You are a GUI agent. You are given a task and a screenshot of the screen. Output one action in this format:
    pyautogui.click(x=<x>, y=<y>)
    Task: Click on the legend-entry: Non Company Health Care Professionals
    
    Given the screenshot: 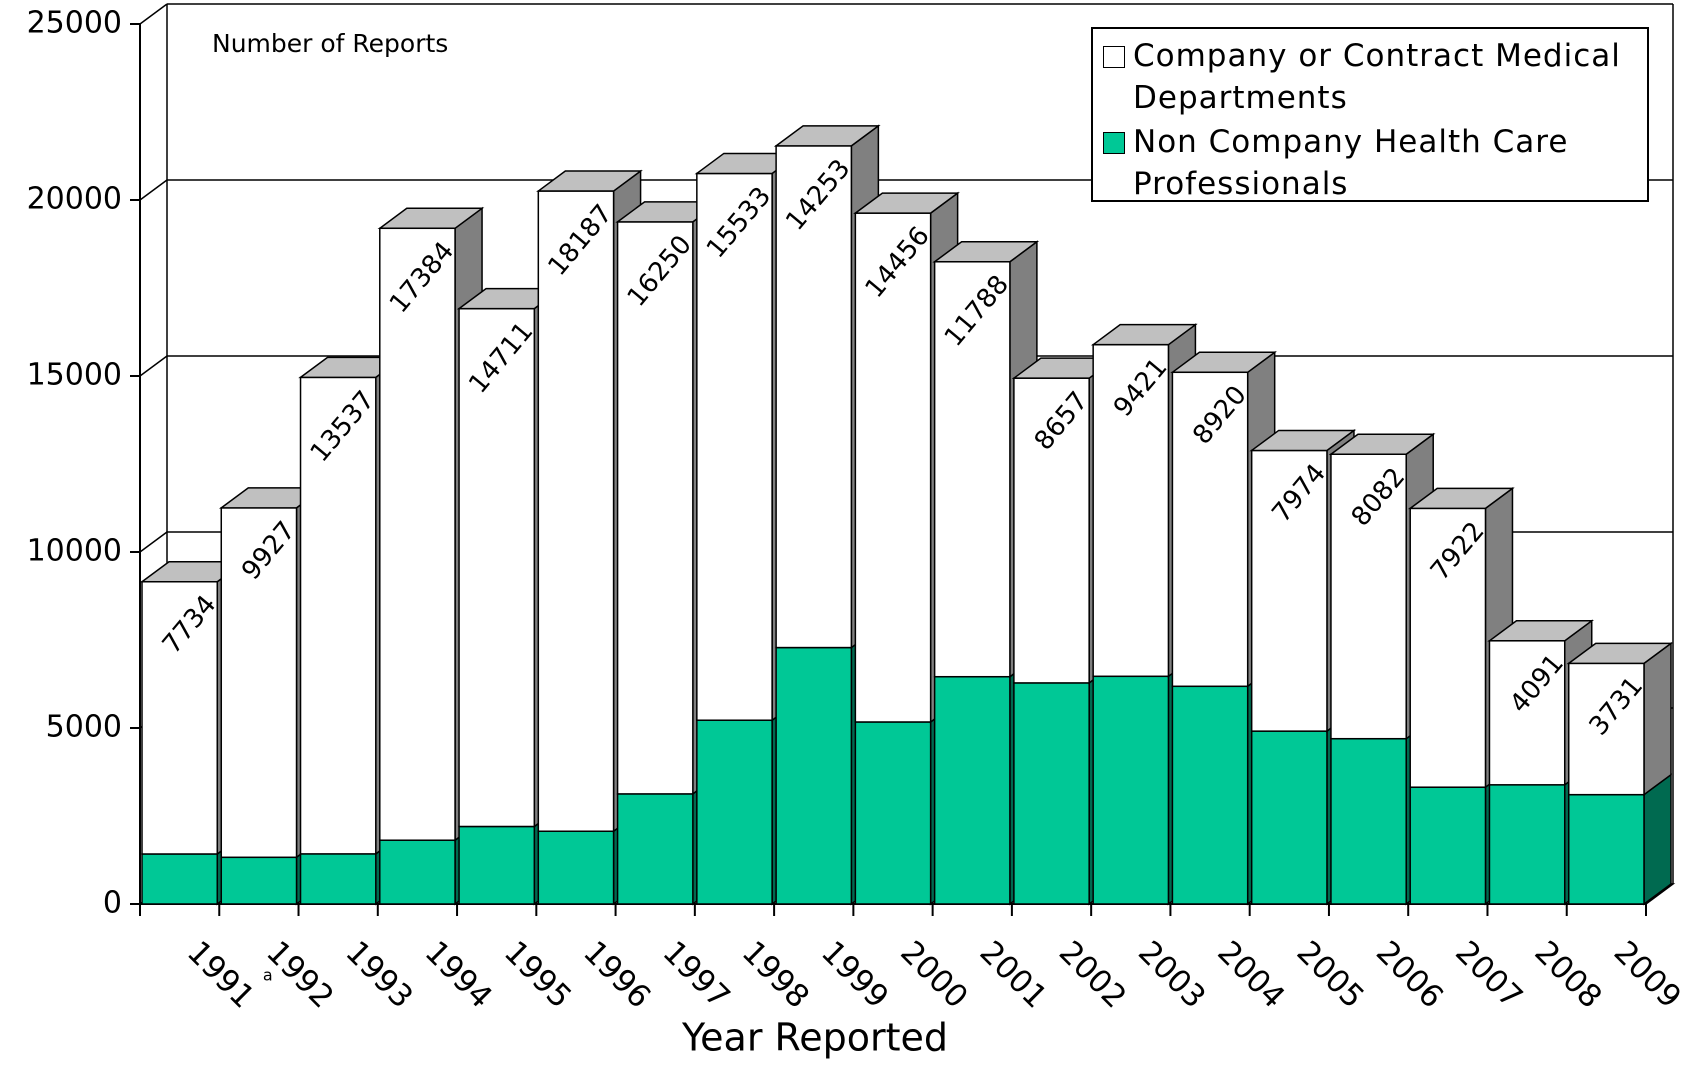 What is the action you would take?
    pyautogui.click(x=1370, y=163)
    